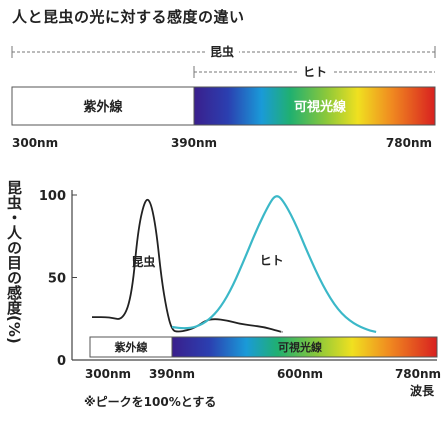 The width and height of the screenshot is (443, 421). I want to click on y-tick-label: 50, so click(57, 279).